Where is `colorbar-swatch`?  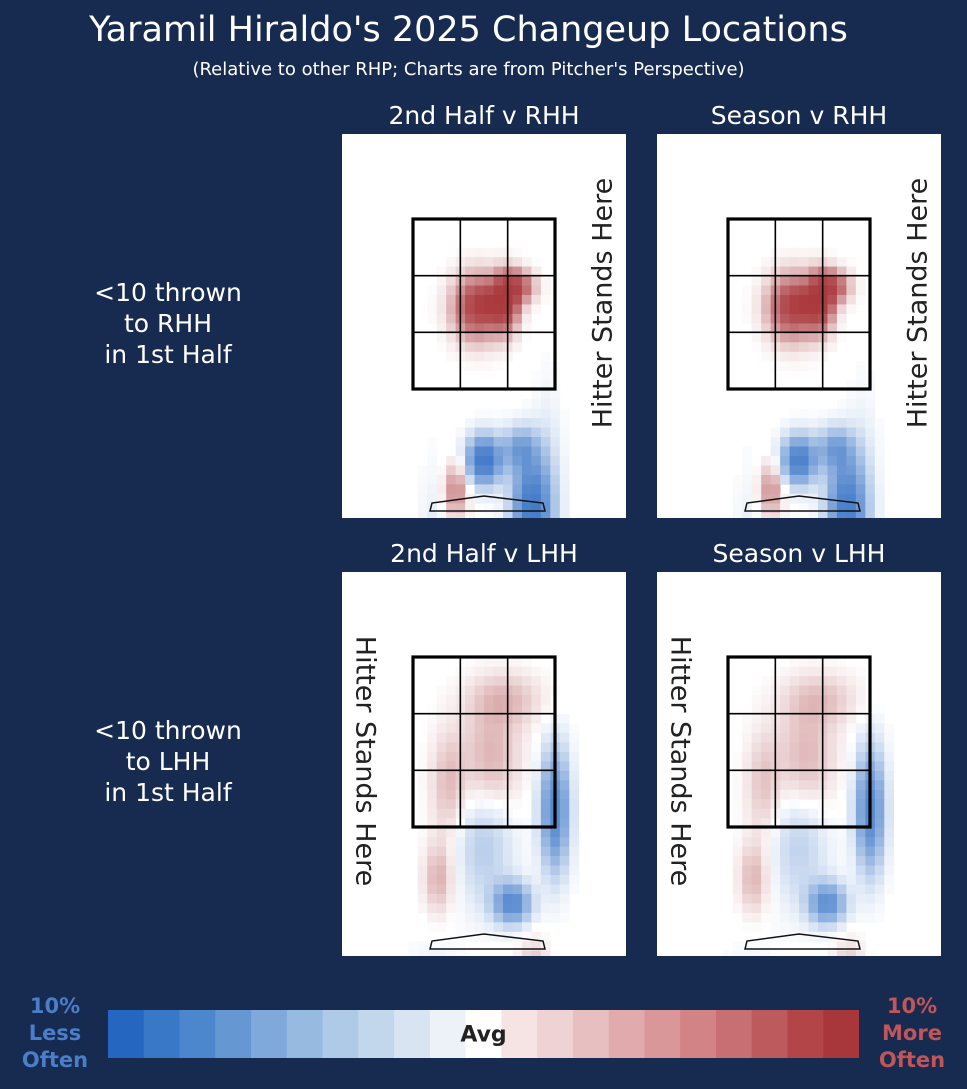 colorbar-swatch is located at coordinates (376, 1034).